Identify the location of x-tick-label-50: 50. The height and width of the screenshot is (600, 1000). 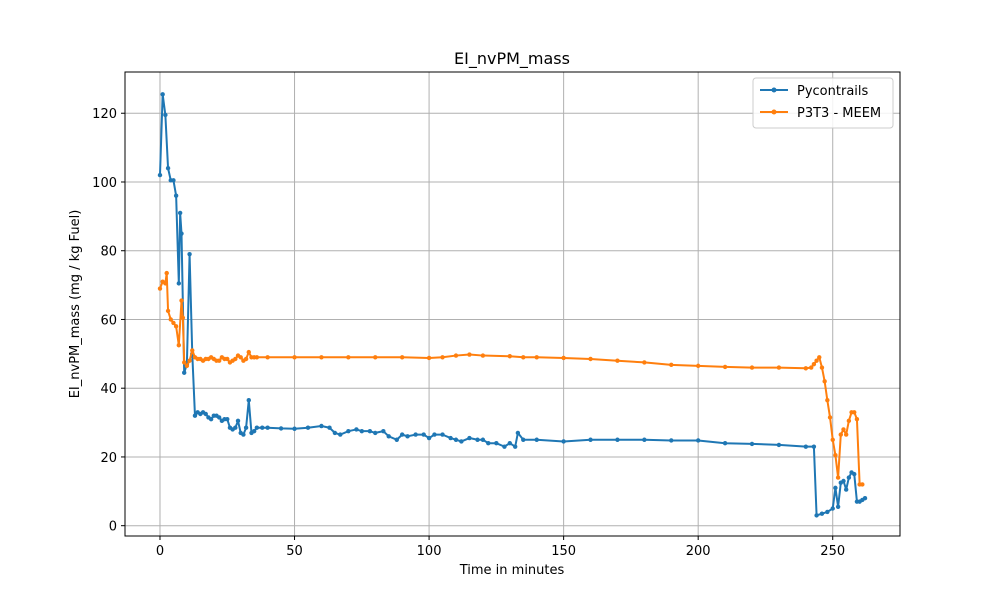
(294, 551).